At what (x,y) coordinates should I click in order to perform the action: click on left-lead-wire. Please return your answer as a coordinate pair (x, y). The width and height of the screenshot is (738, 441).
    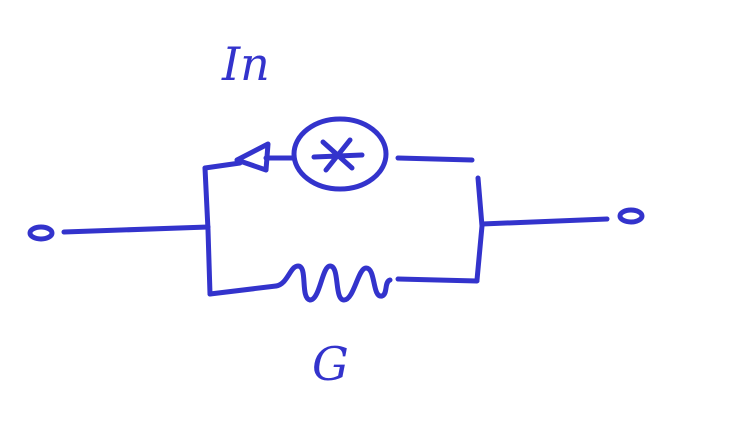
    Looking at the image, I should click on (136, 229).